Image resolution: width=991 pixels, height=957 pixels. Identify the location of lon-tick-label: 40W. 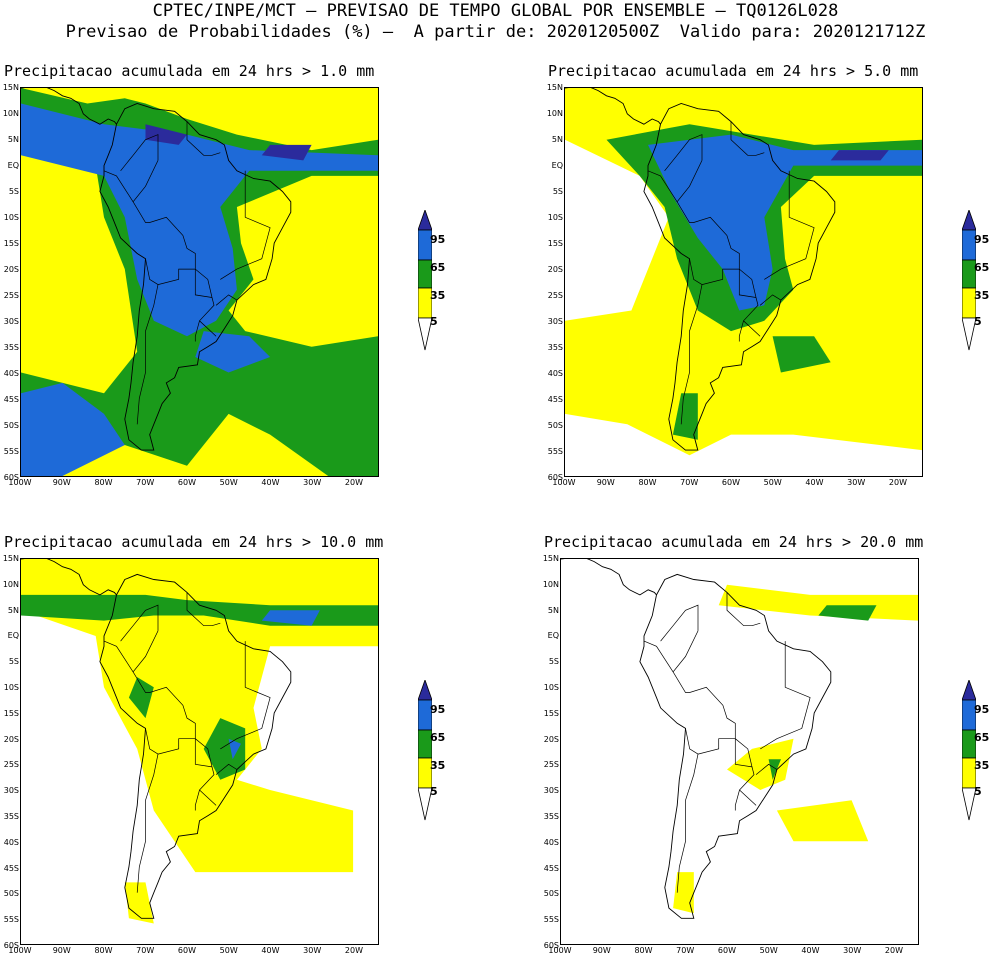
(270, 950).